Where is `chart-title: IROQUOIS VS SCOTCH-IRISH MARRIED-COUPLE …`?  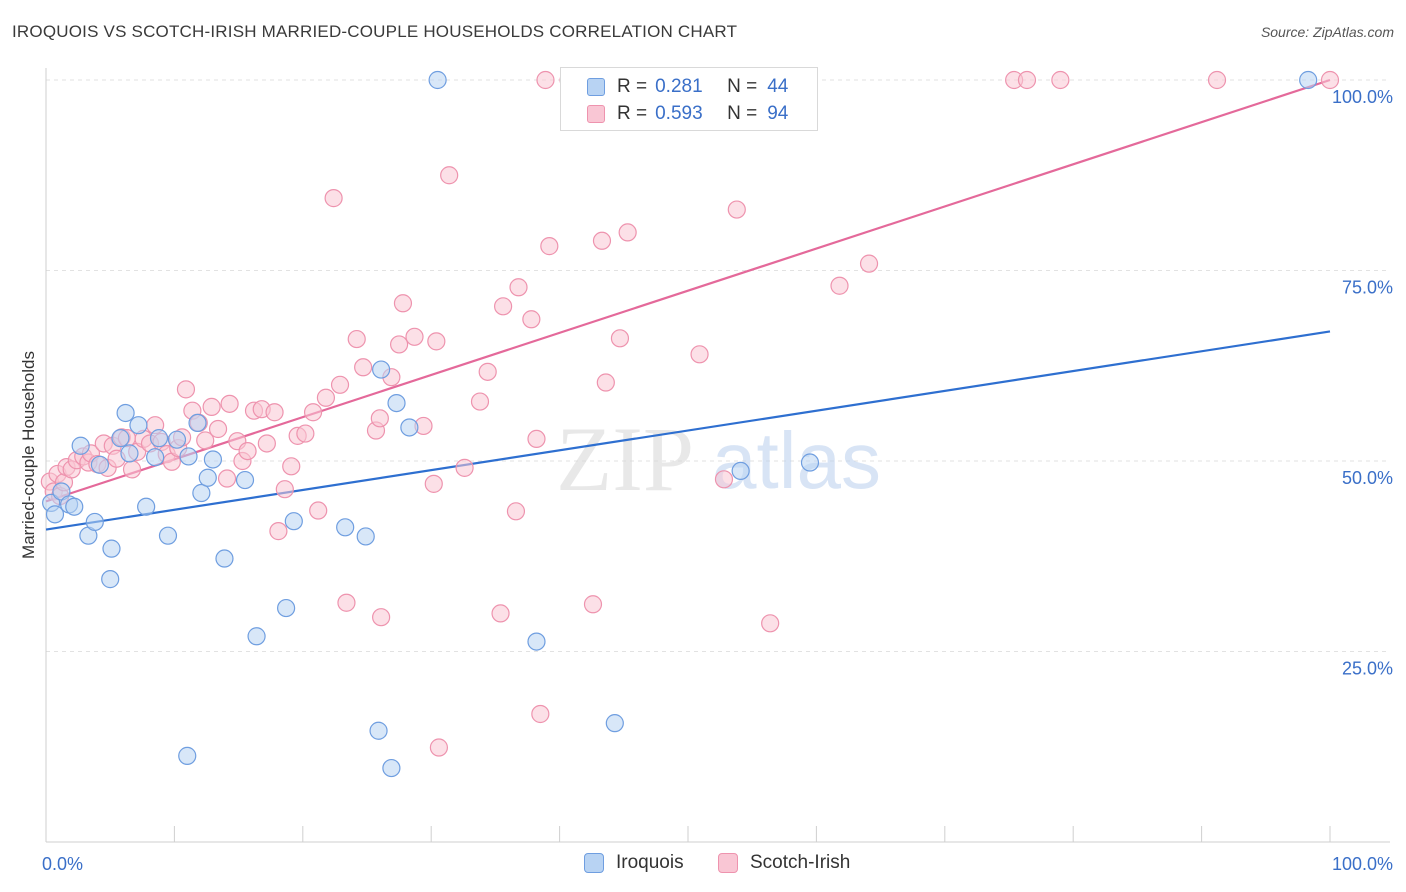 chart-title: IROQUOIS VS SCOTCH-IRISH MARRIED-COUPLE … is located at coordinates (375, 31).